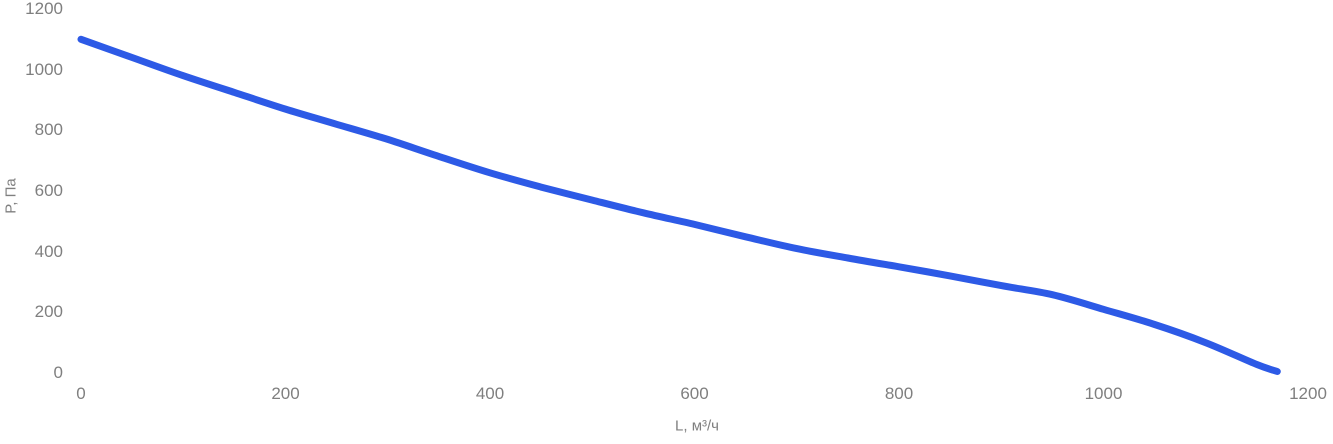 The height and width of the screenshot is (444, 1333). What do you see at coordinates (48, 312) in the screenshot?
I see `y-tick-label: 200` at bounding box center [48, 312].